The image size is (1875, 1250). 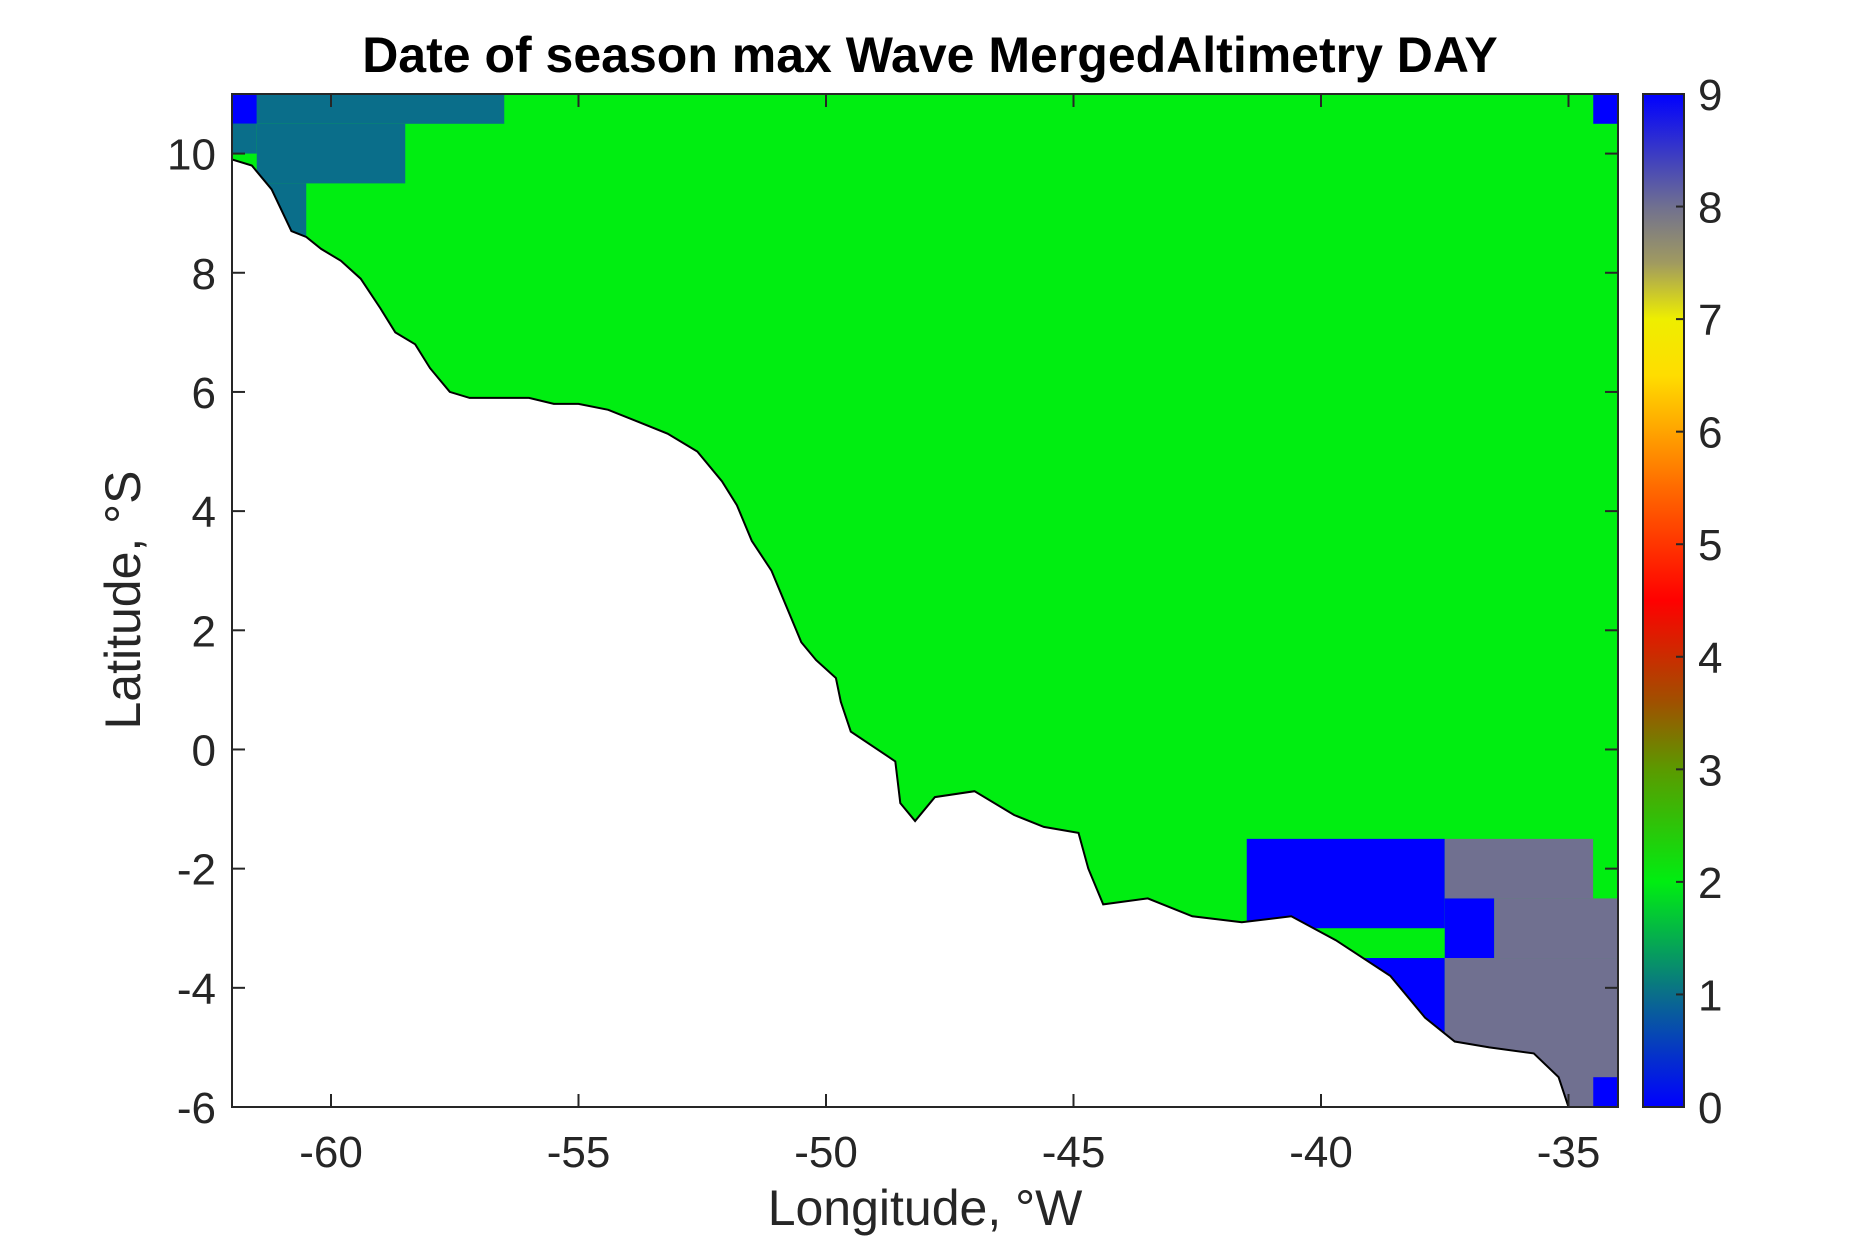 I want to click on colorbar-tick-label: 9, so click(x=1710, y=95).